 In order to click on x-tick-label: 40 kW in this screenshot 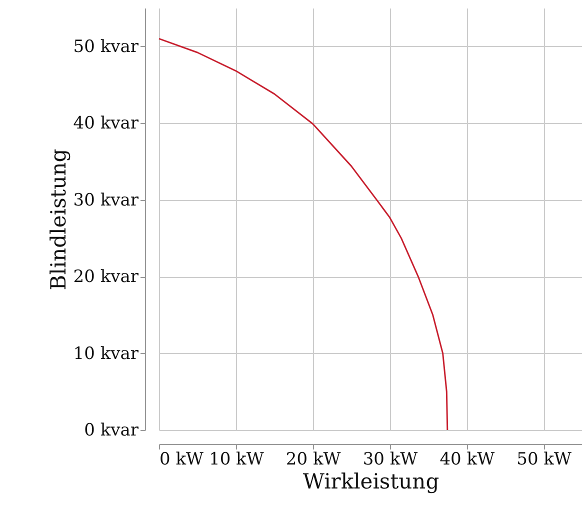, I will do `click(468, 460)`.